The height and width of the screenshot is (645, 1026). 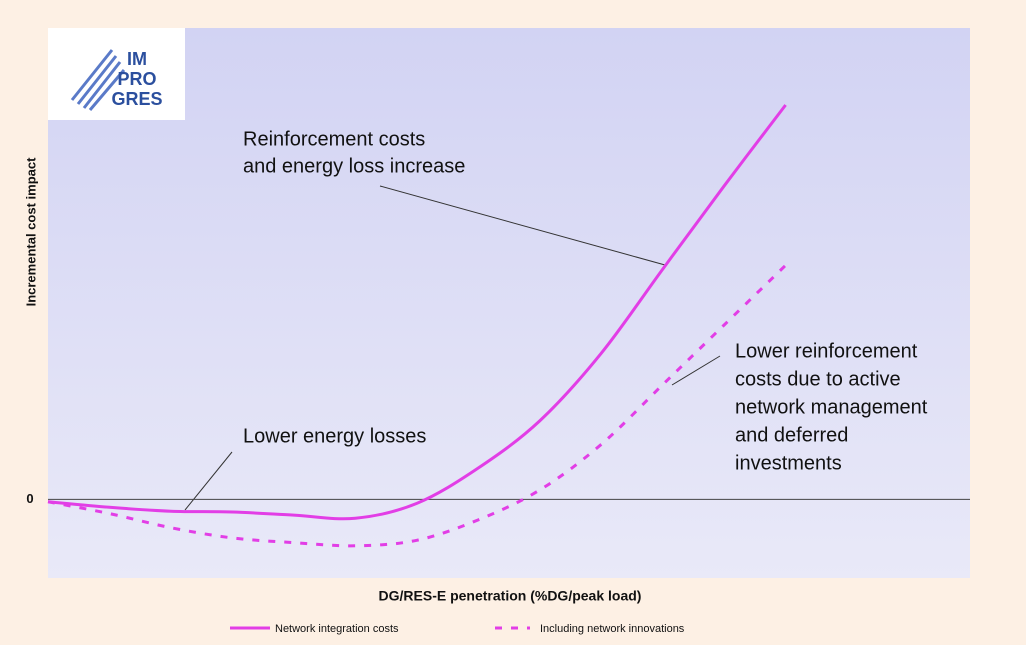 I want to click on annotation: network management, so click(x=831, y=407).